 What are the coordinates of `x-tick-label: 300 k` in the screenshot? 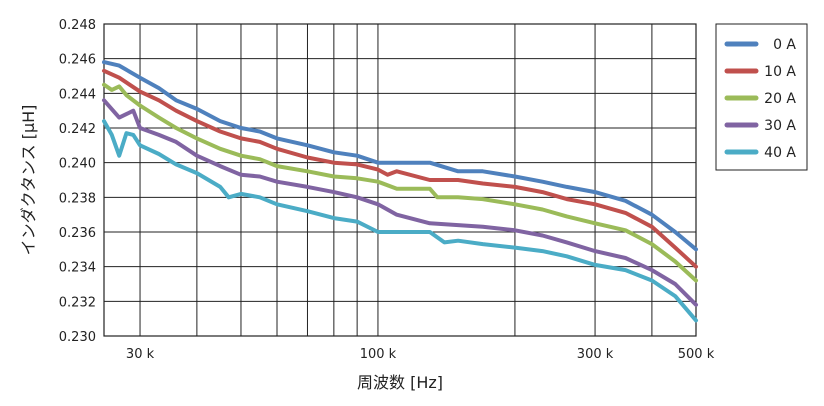 It's located at (595, 354).